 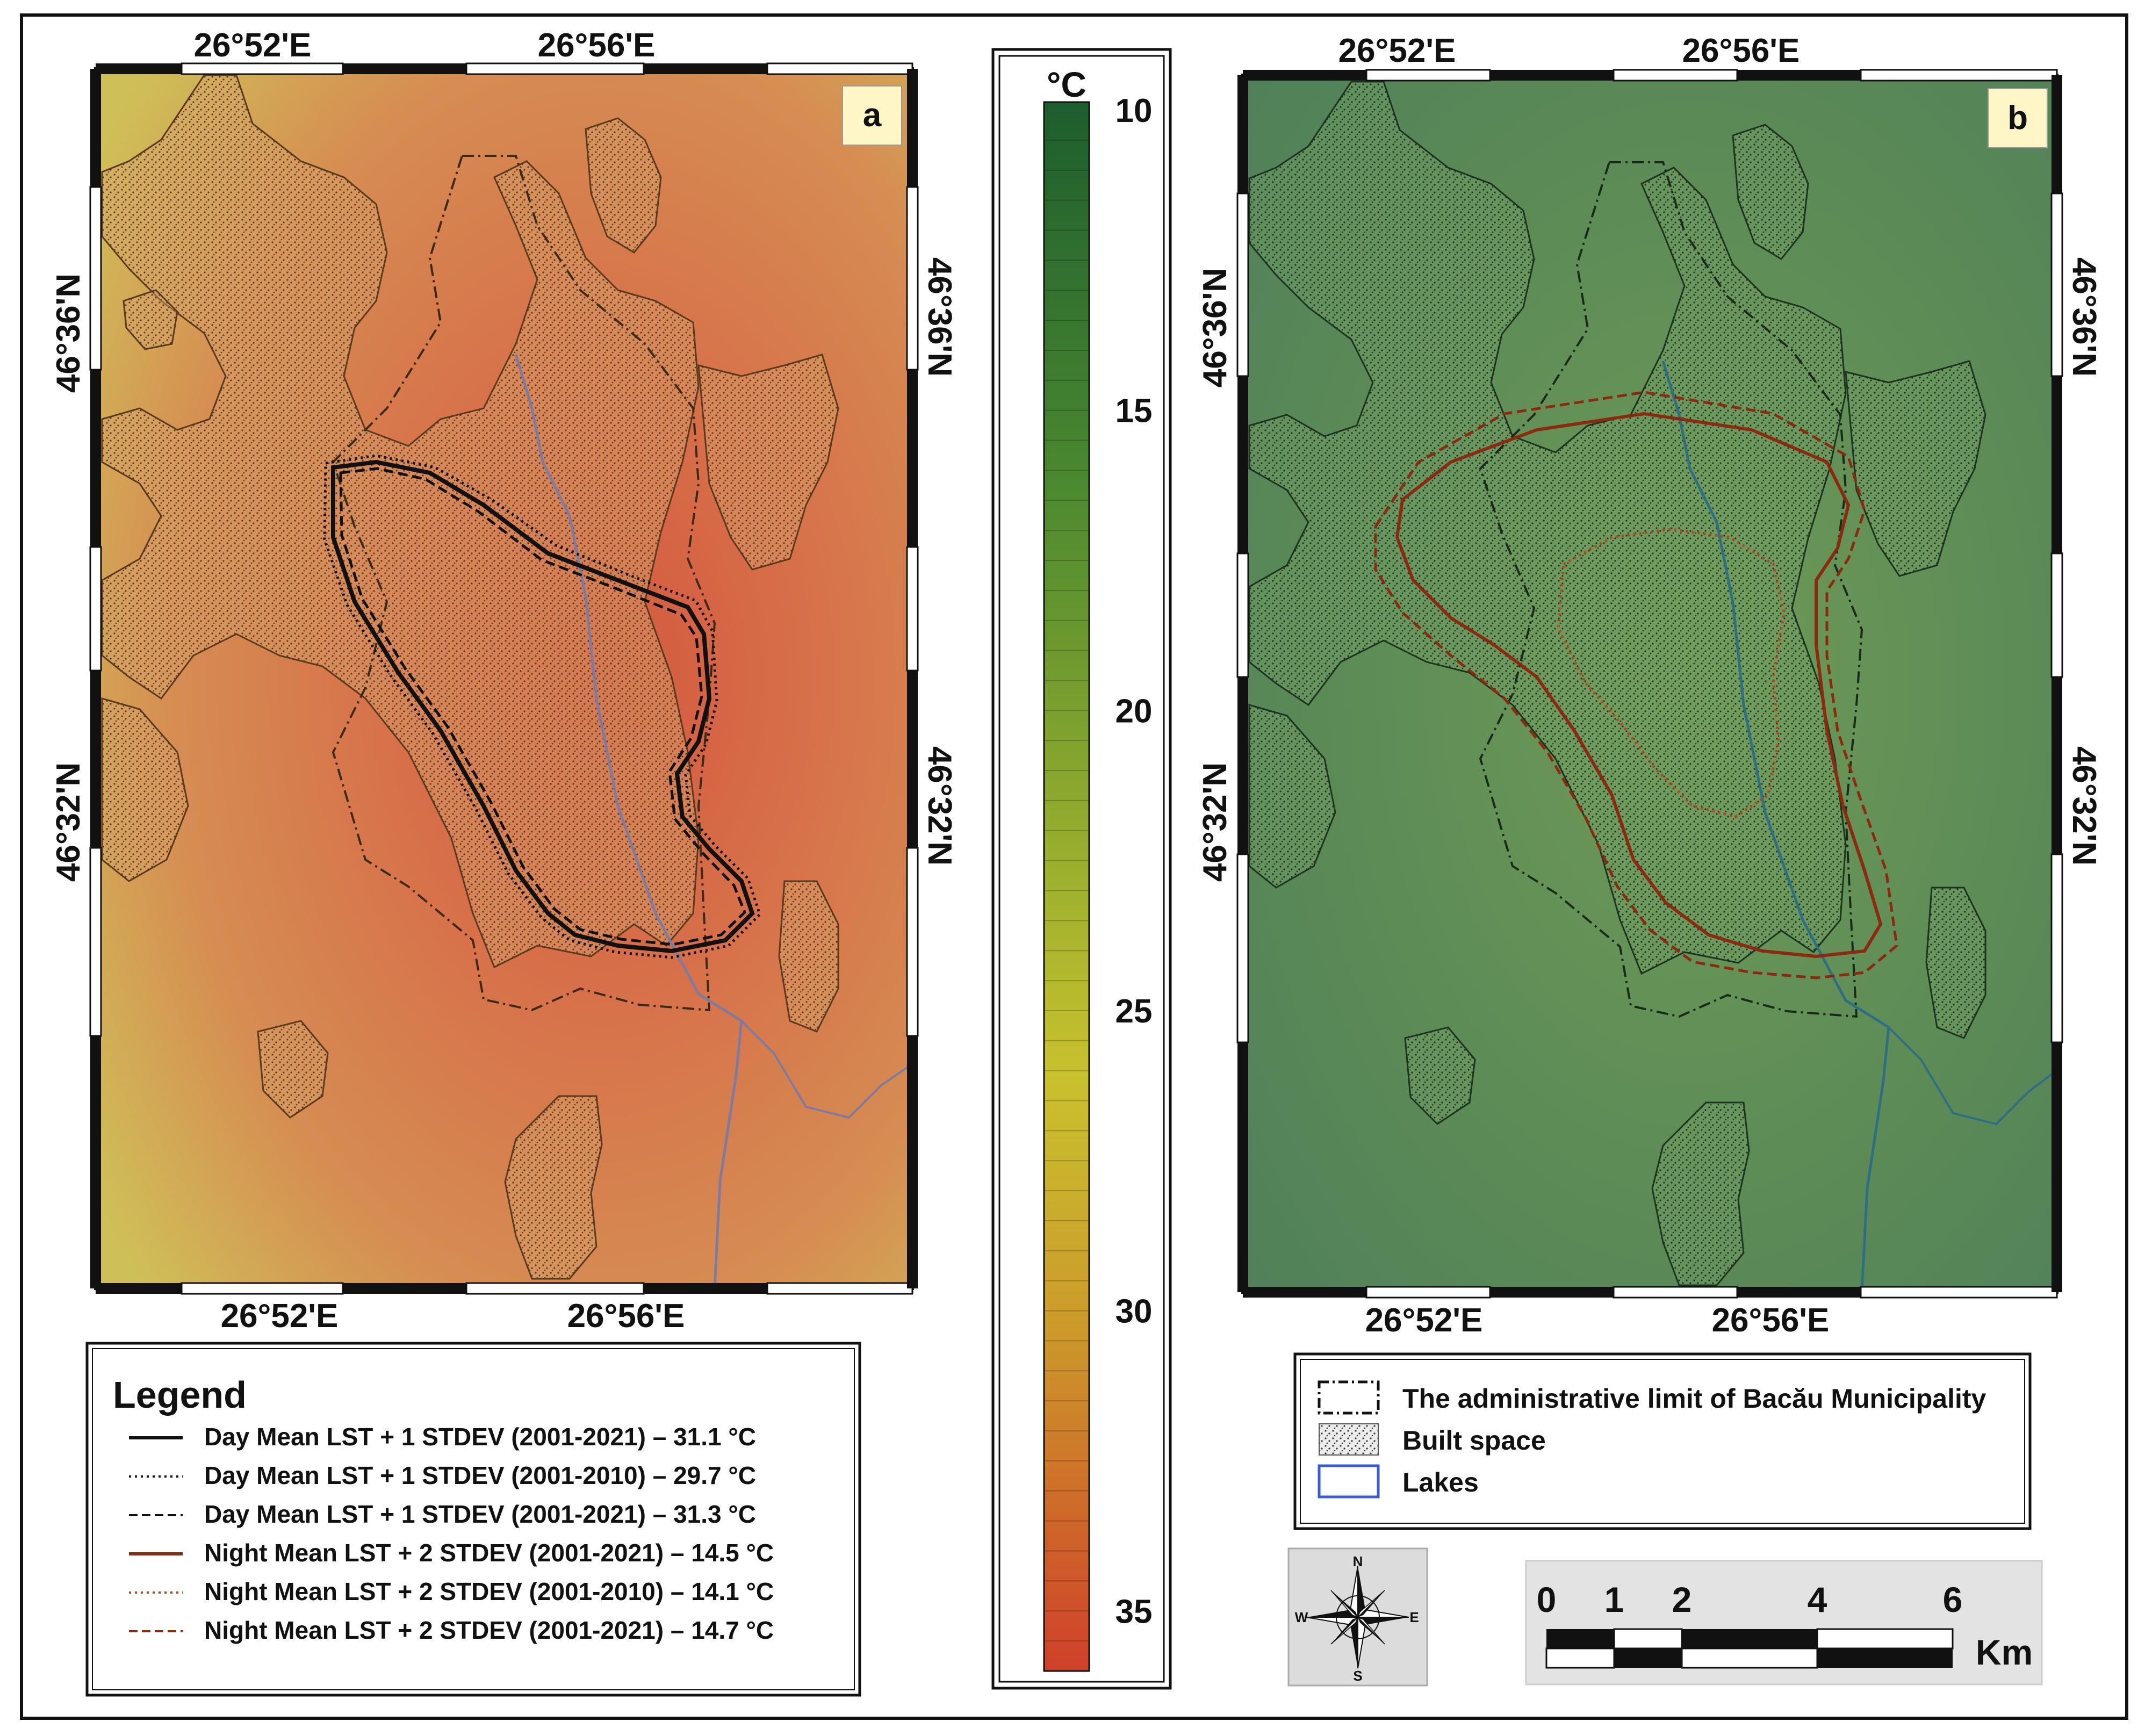 I want to click on built-space-b-sw, so click(x=1440, y=1075).